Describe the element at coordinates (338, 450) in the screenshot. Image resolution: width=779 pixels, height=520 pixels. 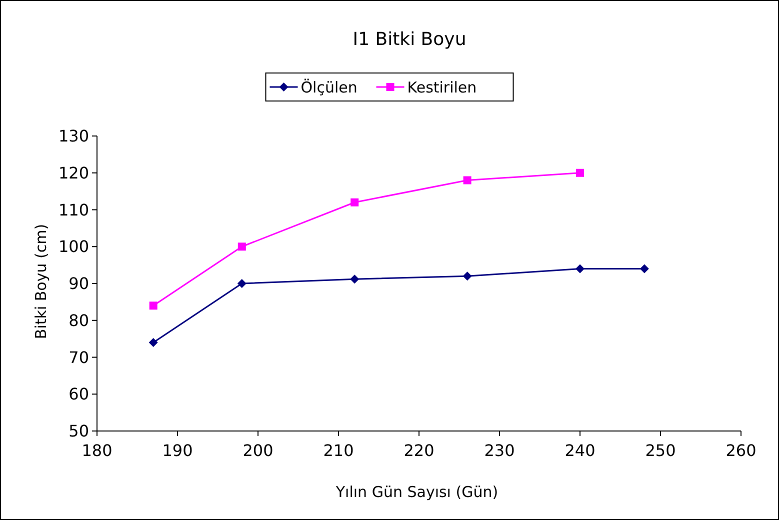
I see `x-tick-label: 210` at that location.